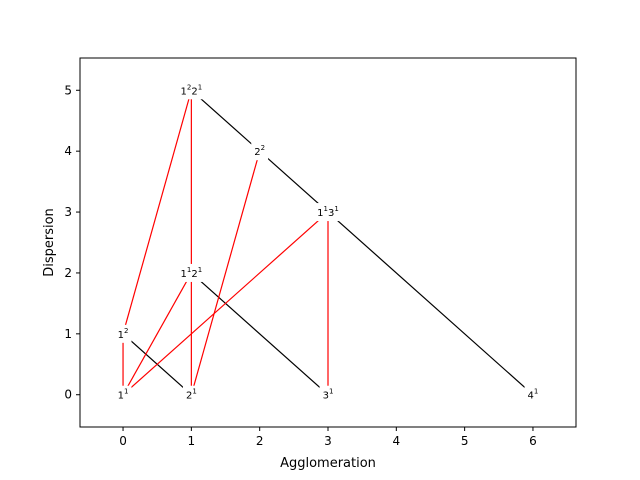  I want to click on node-n8: 11​31​, so click(328, 212).